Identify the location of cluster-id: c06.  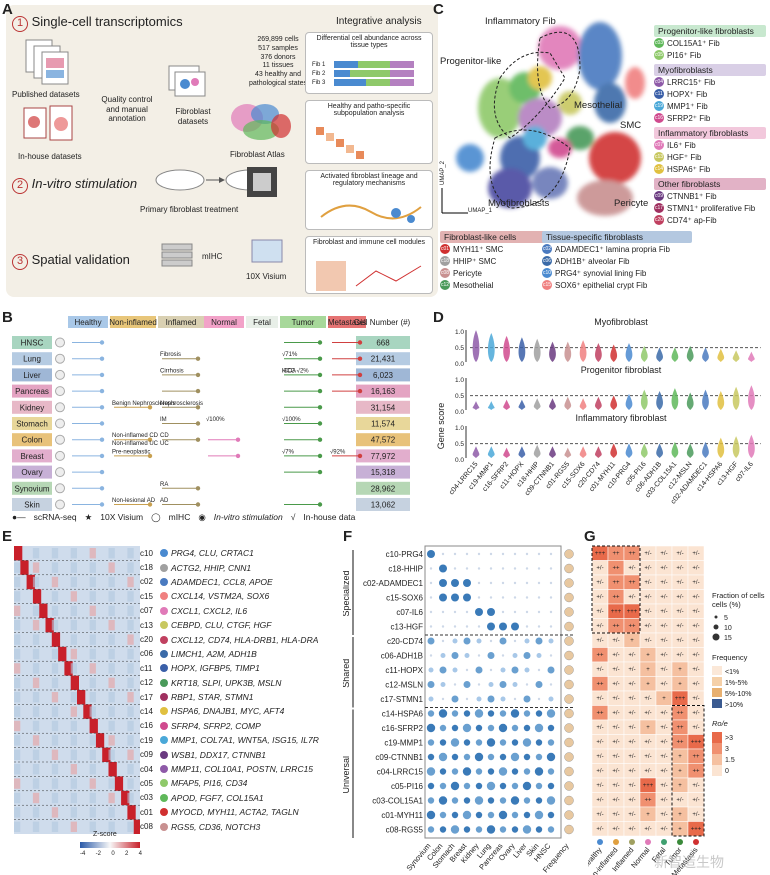
(146, 654).